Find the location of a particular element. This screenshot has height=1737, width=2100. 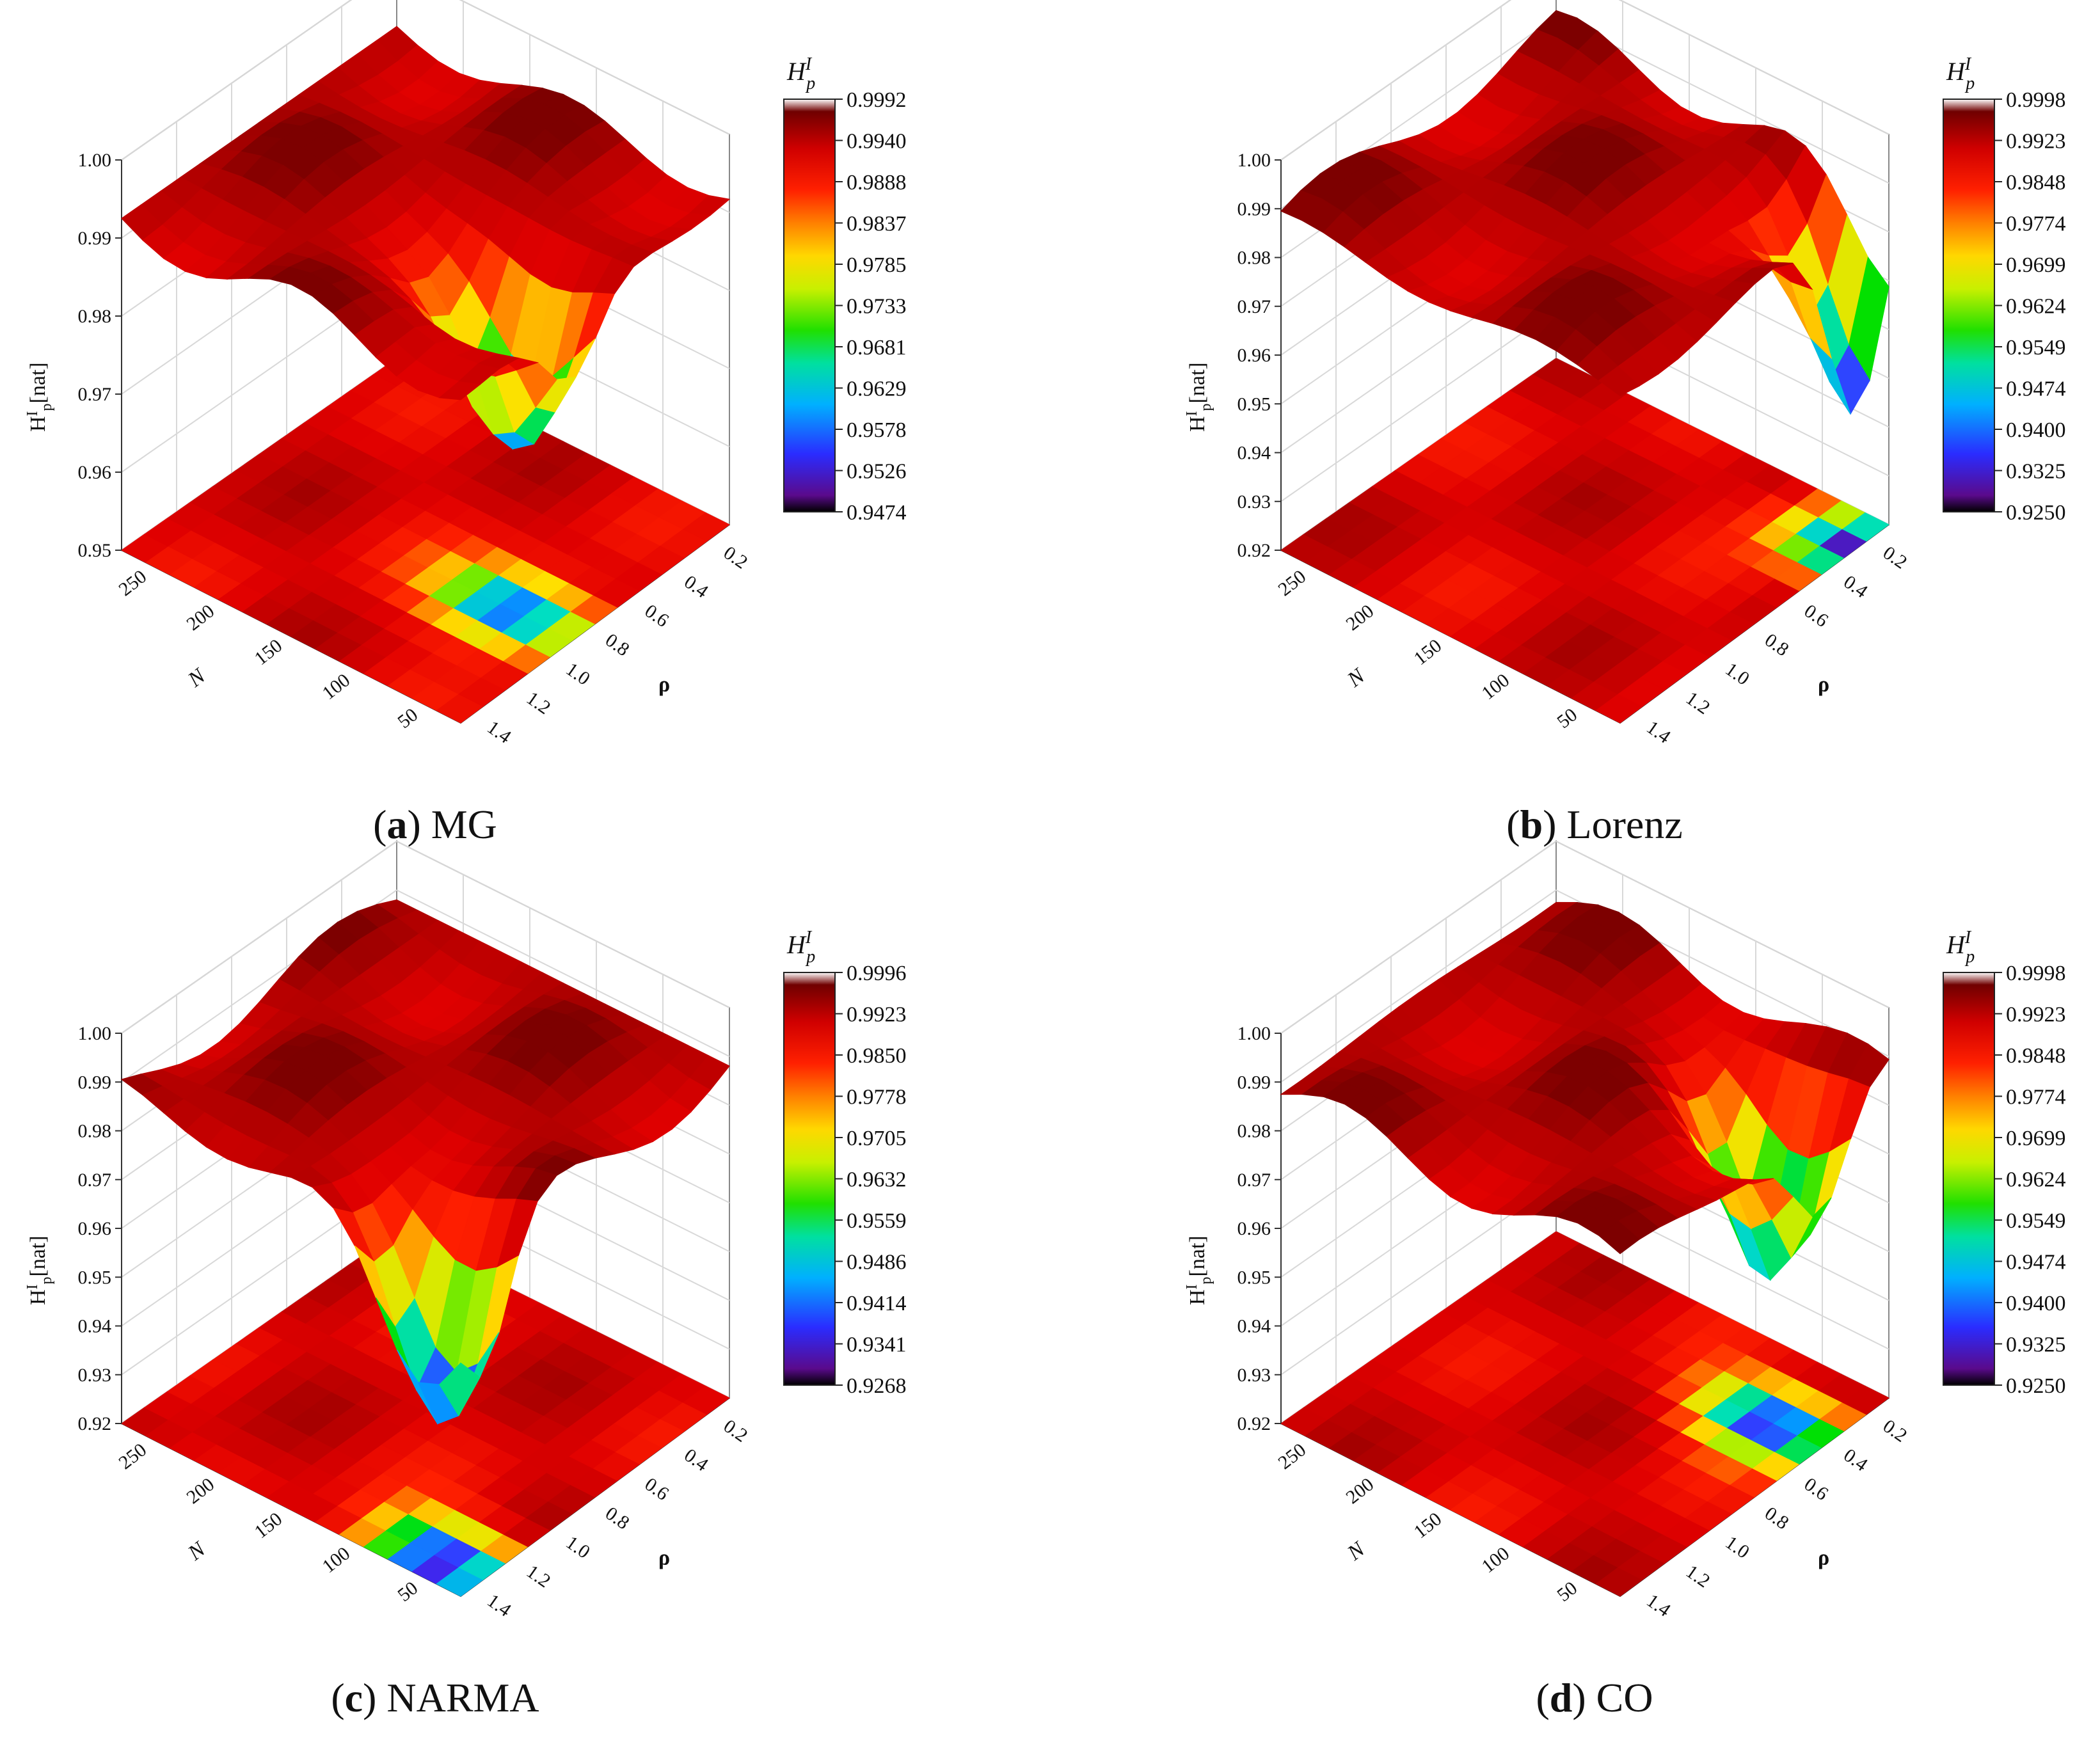

n-axis-label: N is located at coordinates (197, 1551).